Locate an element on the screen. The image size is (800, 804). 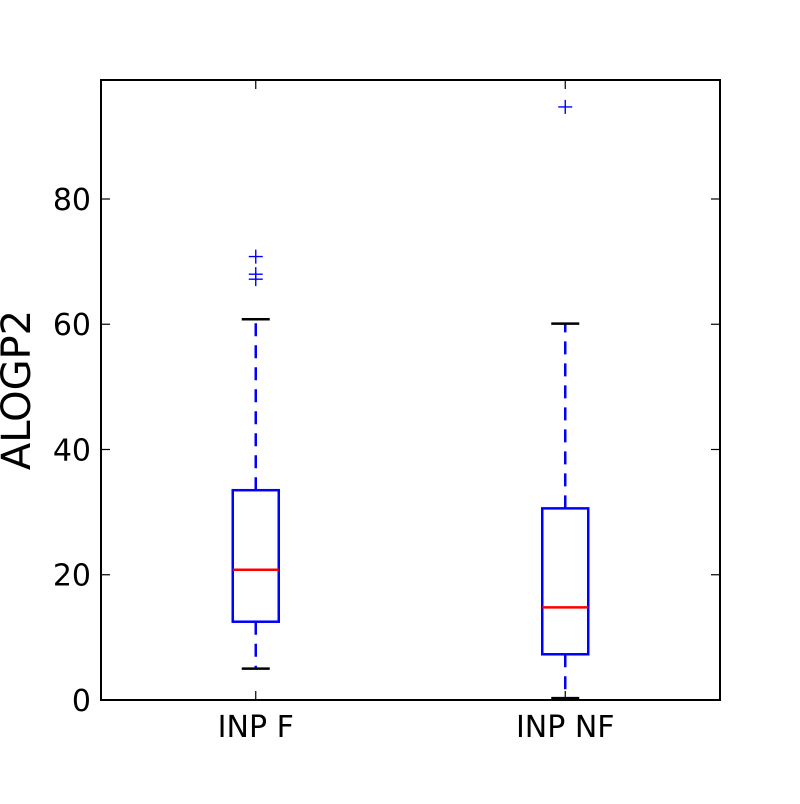
x-tick-label: INP F is located at coordinates (256, 727).